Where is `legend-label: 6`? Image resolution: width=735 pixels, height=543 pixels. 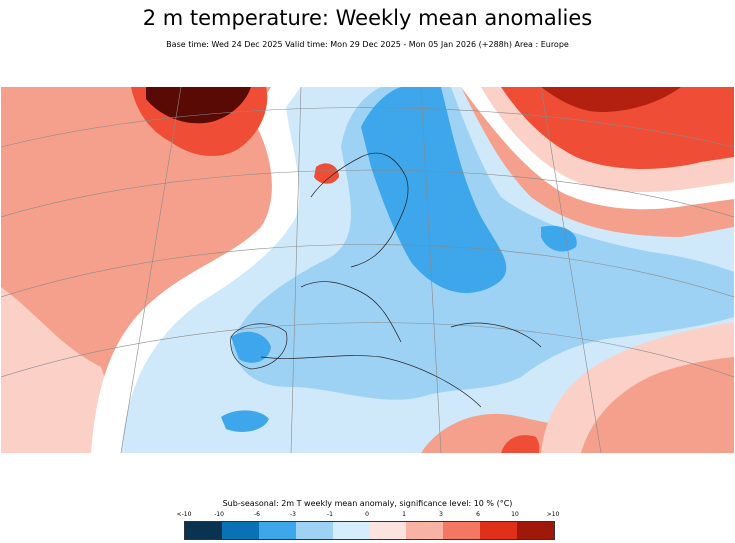 legend-label: 6 is located at coordinates (478, 514).